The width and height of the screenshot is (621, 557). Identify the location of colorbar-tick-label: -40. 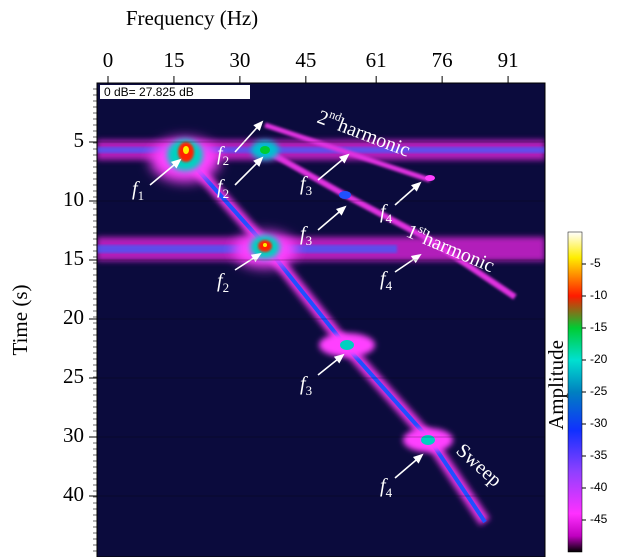
(599, 487).